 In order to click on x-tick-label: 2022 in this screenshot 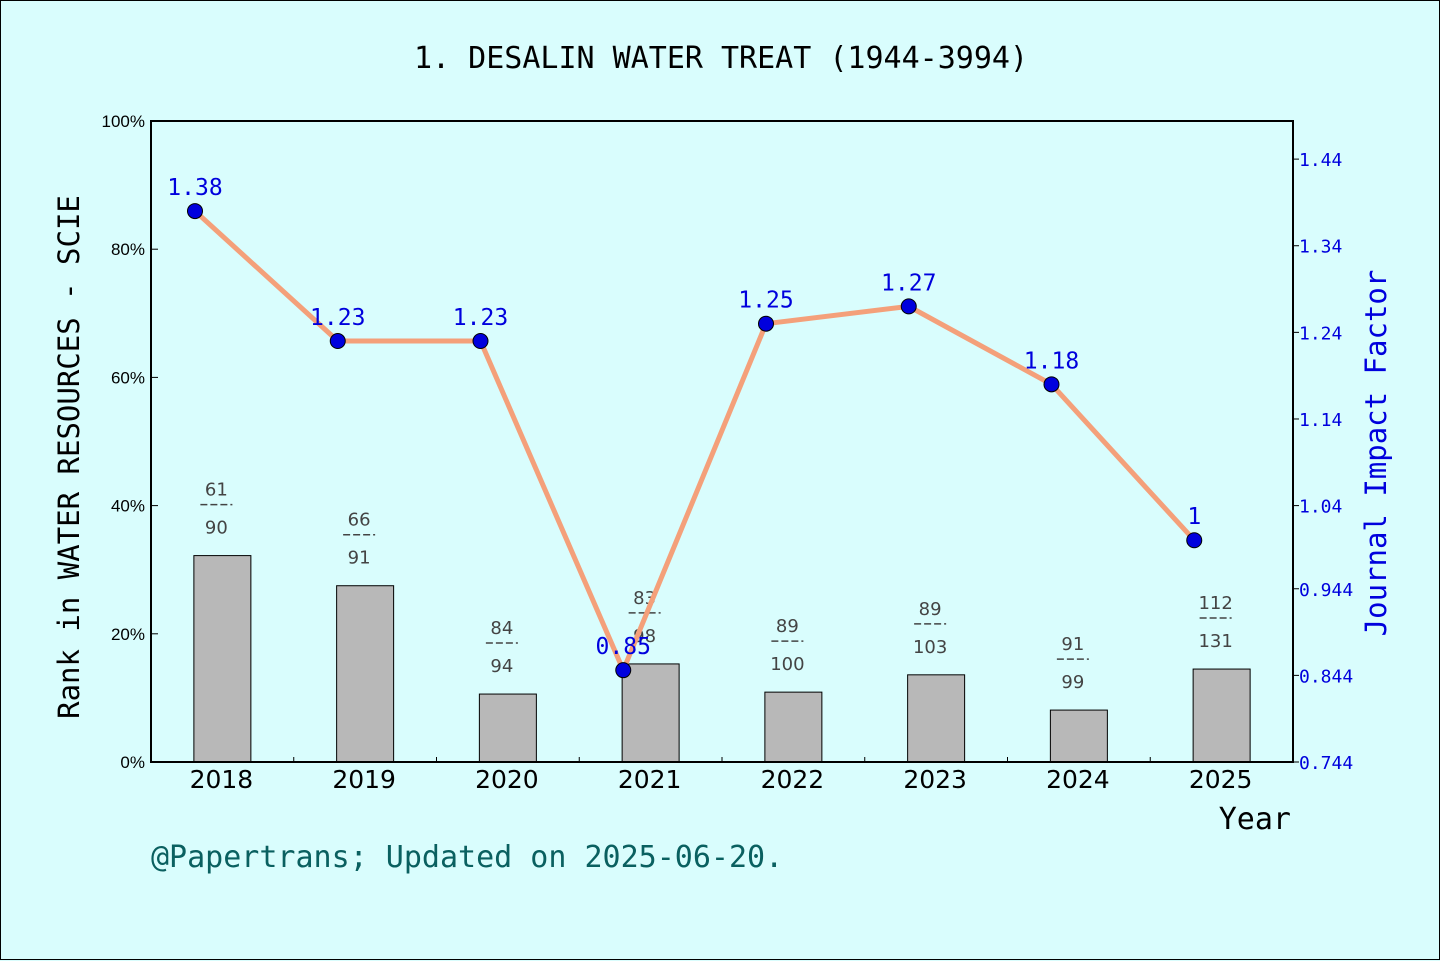, I will do `click(793, 779)`.